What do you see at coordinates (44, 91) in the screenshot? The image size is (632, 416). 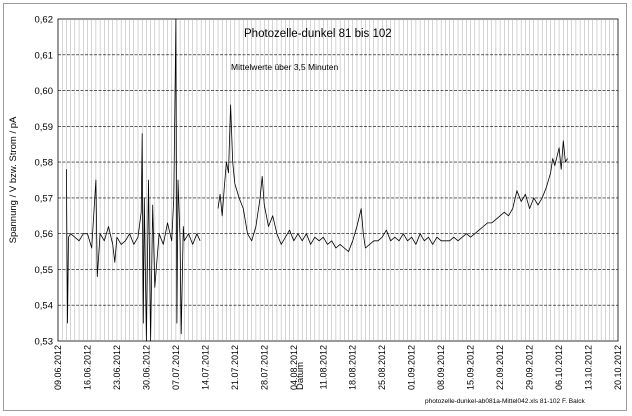 I see `y-tick-label: 0,60` at bounding box center [44, 91].